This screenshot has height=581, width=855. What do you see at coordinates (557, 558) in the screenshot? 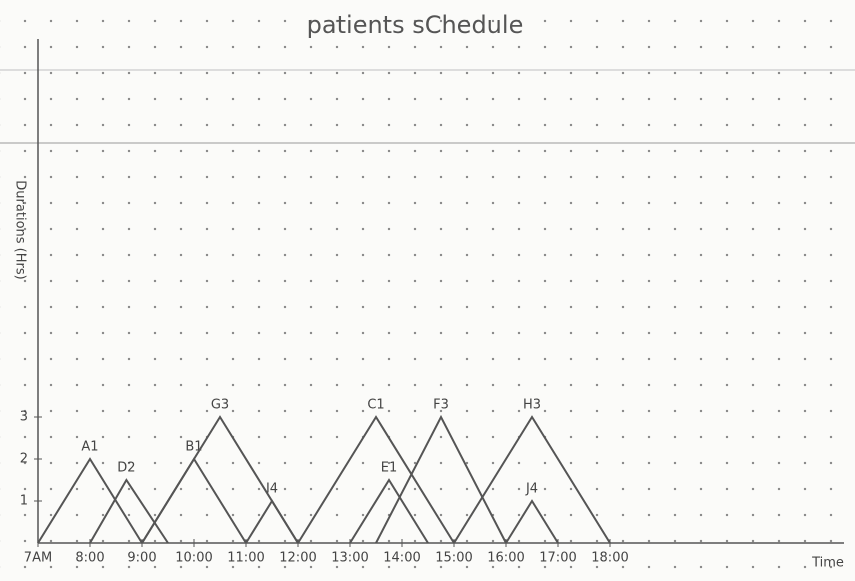
I see `x-tick-label: 17:00` at bounding box center [557, 558].